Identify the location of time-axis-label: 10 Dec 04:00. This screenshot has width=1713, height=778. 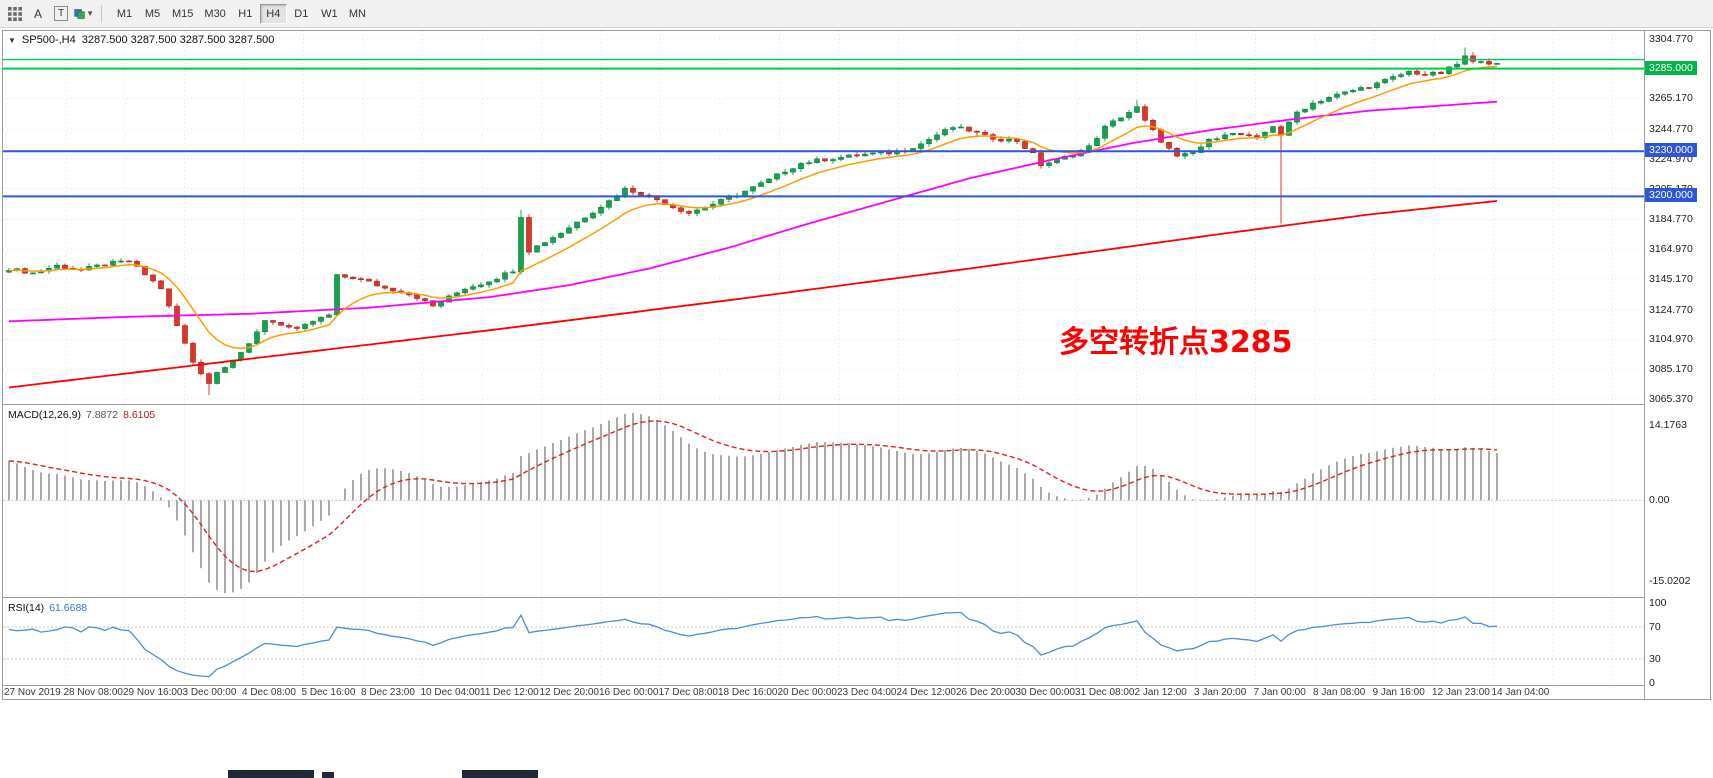
(450, 692).